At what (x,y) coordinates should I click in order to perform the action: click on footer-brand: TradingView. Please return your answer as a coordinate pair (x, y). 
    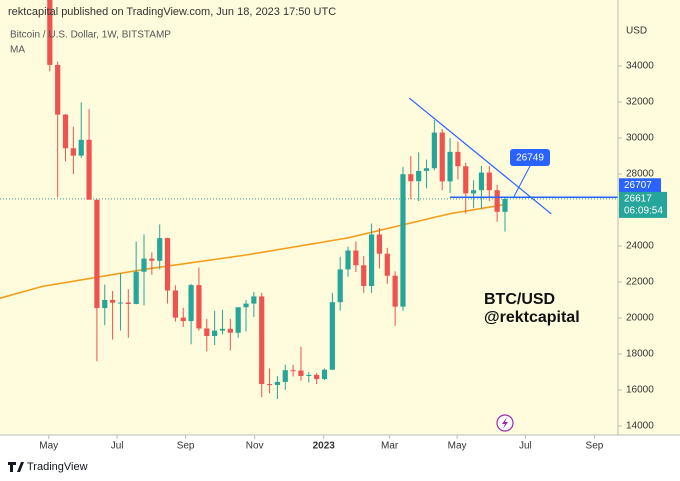
    Looking at the image, I should click on (57, 467).